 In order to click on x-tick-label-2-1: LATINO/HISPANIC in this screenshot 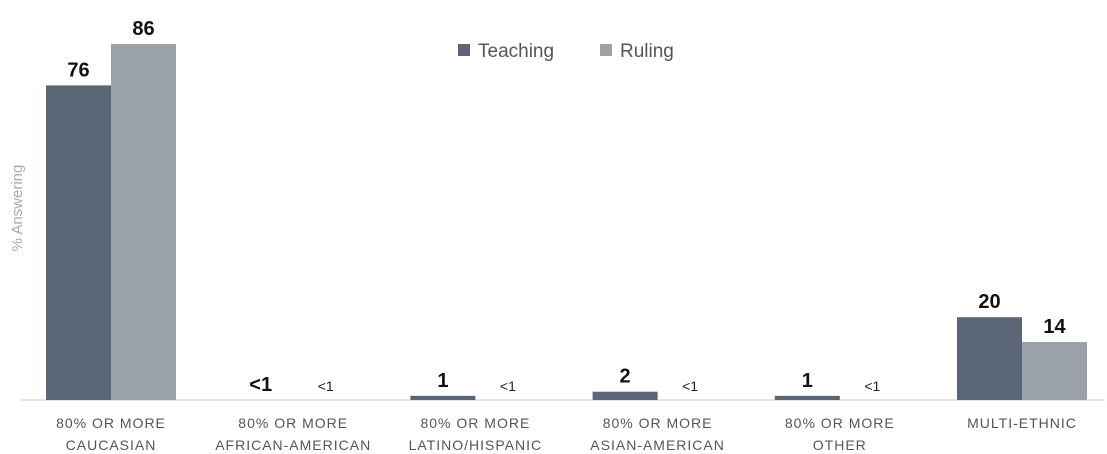, I will do `click(476, 445)`.